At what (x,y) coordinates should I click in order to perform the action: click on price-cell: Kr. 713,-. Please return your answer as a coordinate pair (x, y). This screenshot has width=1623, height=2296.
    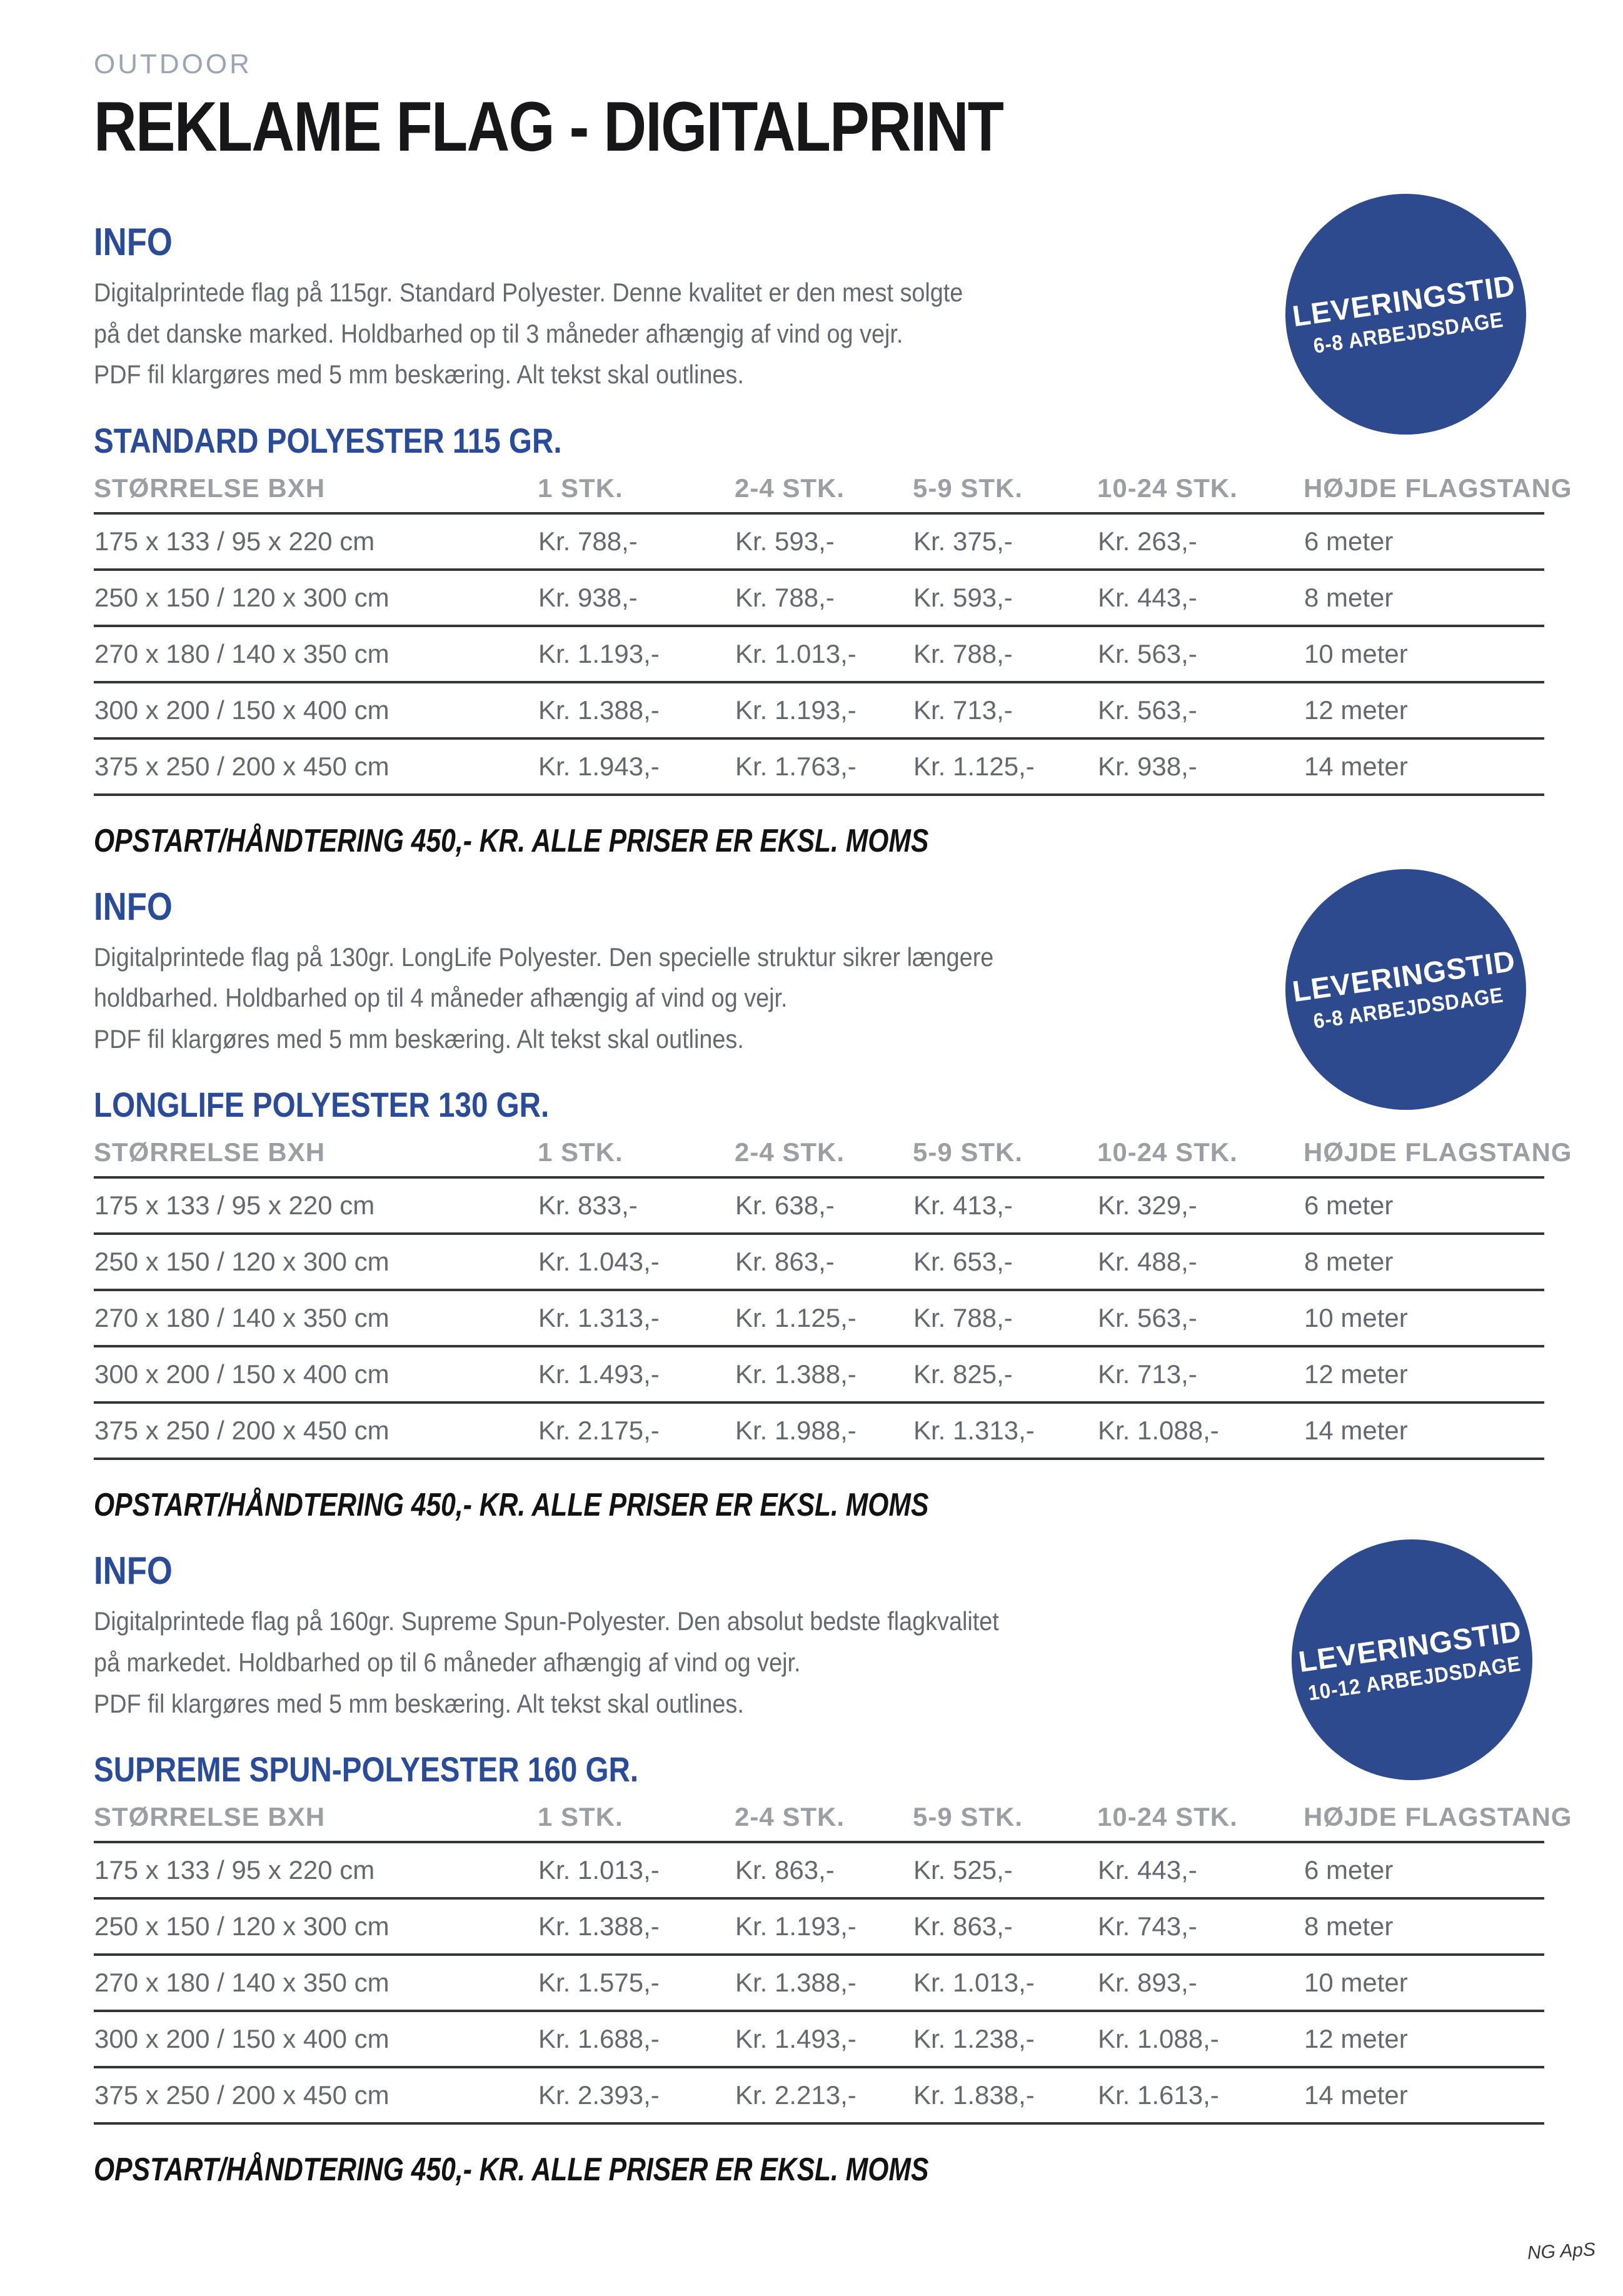
    Looking at the image, I should click on (1005, 711).